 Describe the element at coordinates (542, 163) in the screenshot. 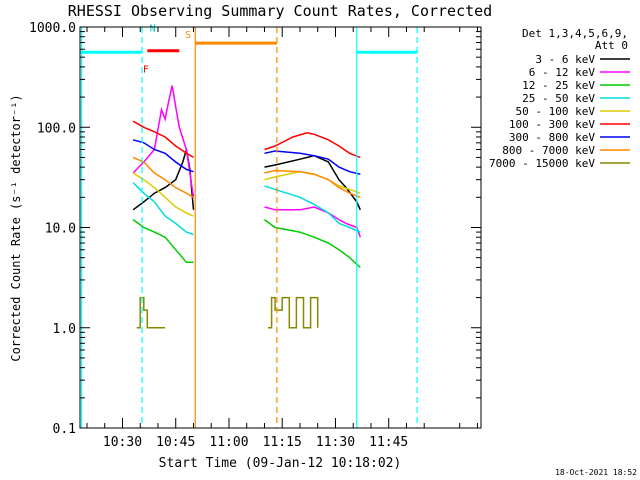

I see `legend-label-7000-15000-kev: 7000 - 15000 keV` at that location.